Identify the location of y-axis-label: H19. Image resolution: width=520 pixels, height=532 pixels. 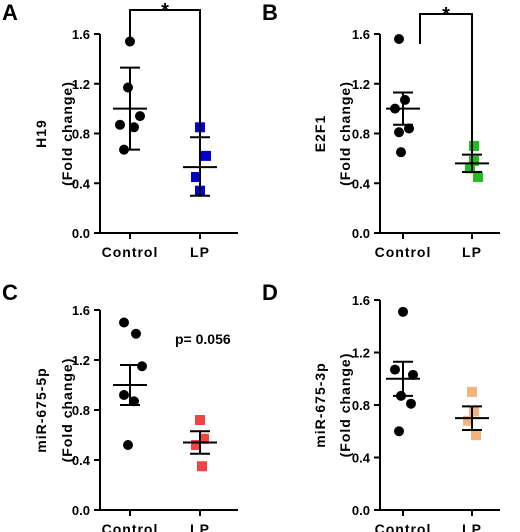
(41, 133).